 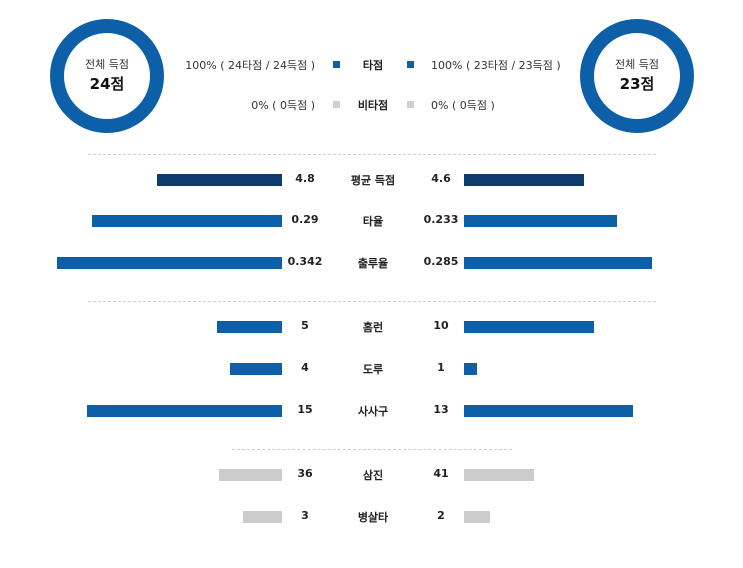 I want to click on legend-rbi-right-swatch, so click(x=410, y=64).